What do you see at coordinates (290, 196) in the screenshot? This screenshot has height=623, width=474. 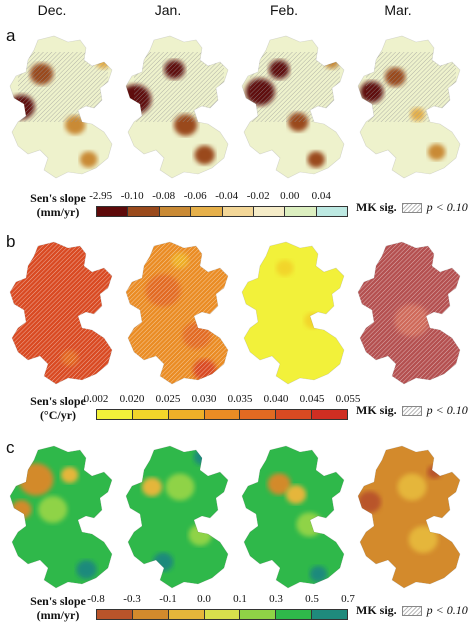 I see `tick-label: 0.00` at bounding box center [290, 196].